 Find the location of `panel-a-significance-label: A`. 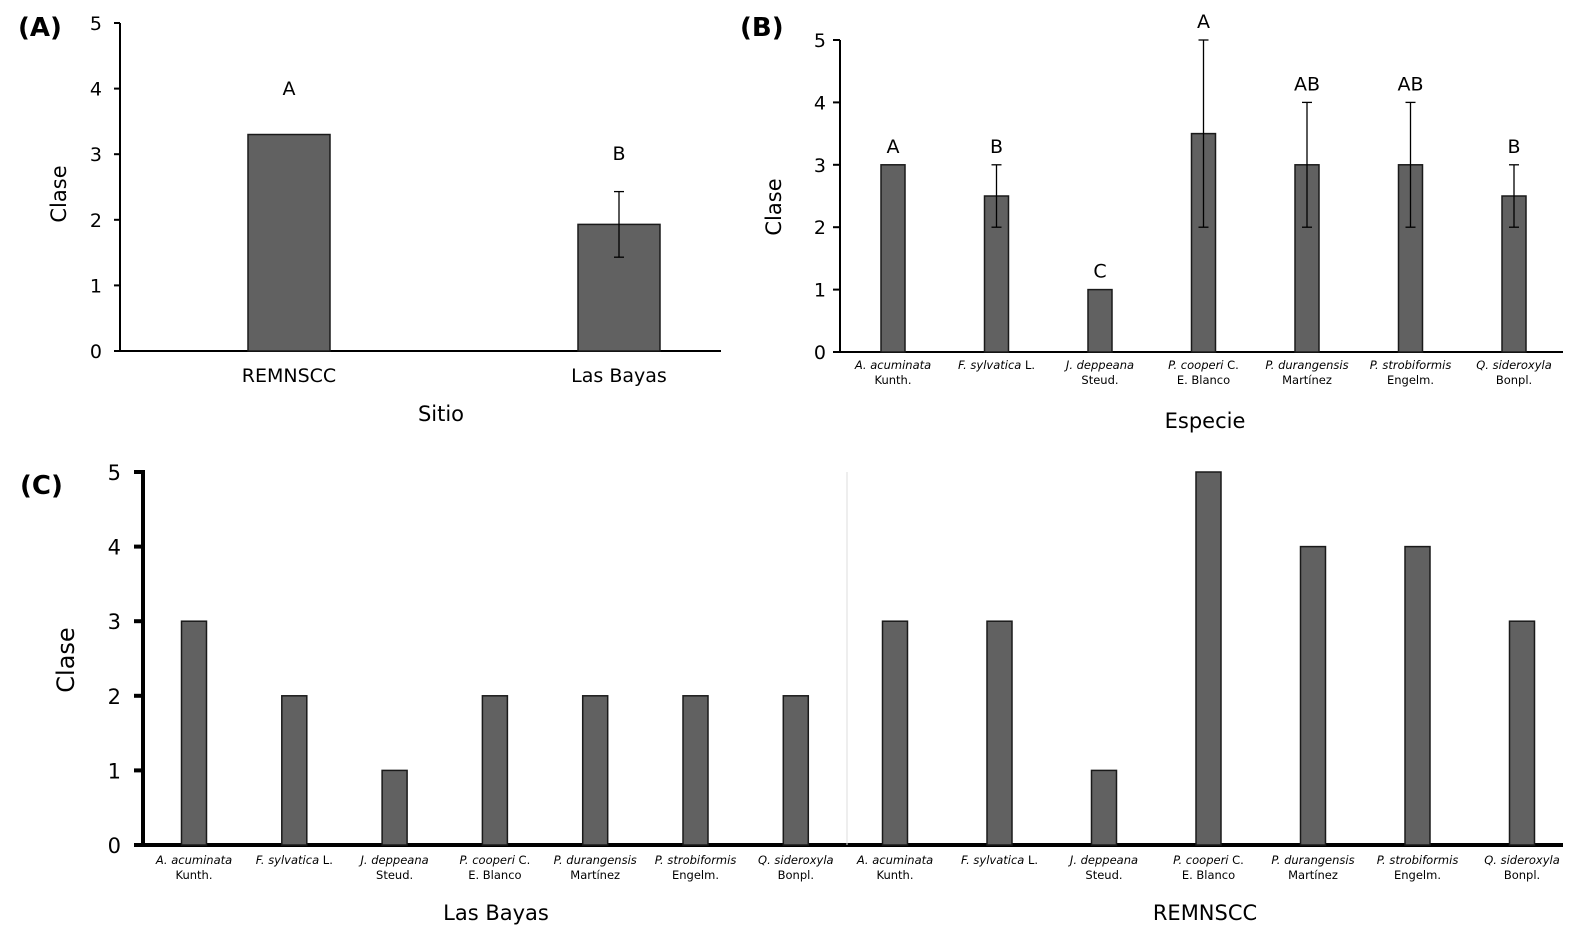

panel-a-significance-label: A is located at coordinates (289, 89).